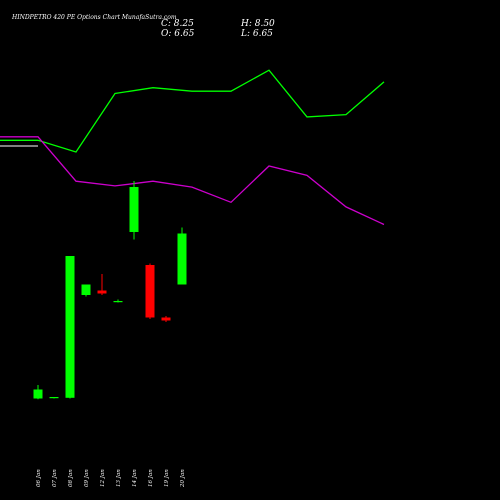 This screenshot has width=500, height=500. I want to click on x-tick-label: 12 Jan, so click(103, 478).